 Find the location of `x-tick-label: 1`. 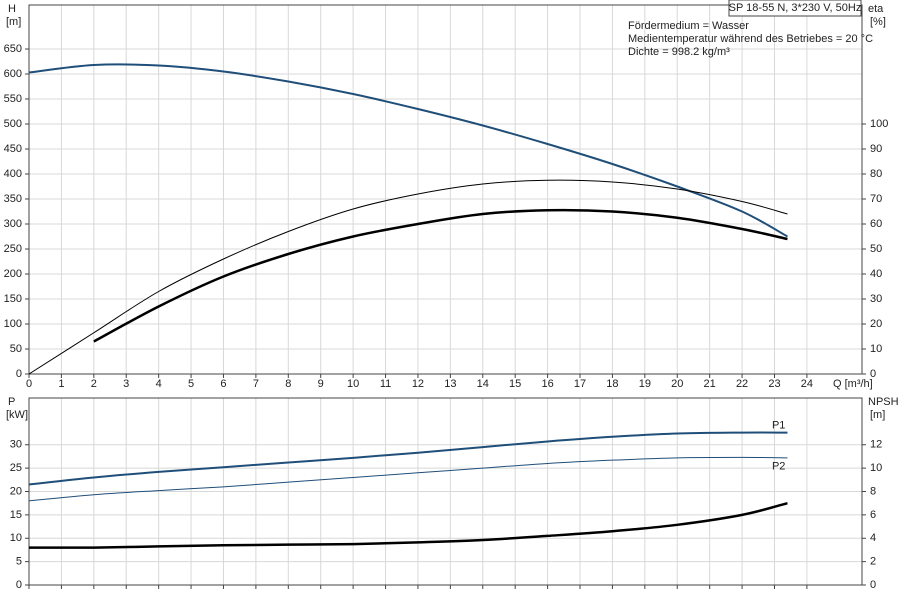

x-tick-label: 1 is located at coordinates (61, 384).